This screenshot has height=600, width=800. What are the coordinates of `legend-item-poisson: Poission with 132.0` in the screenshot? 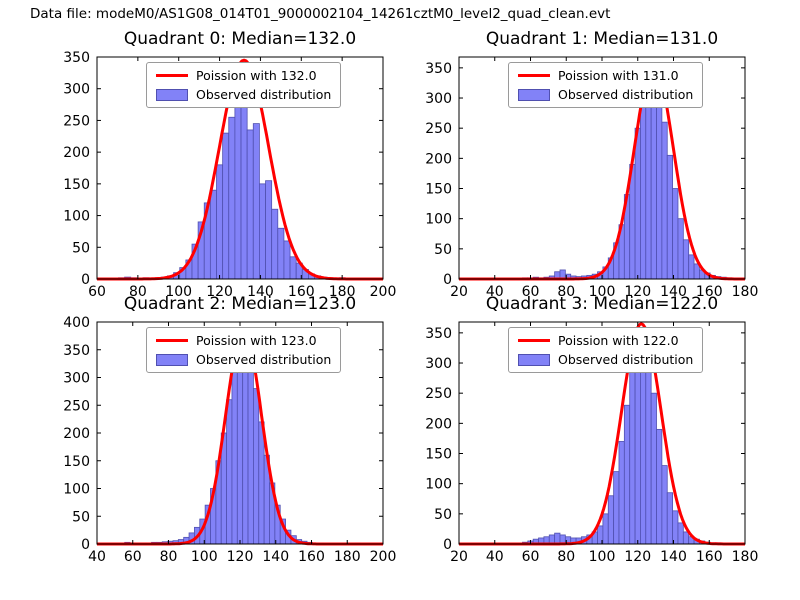 It's located at (243, 75).